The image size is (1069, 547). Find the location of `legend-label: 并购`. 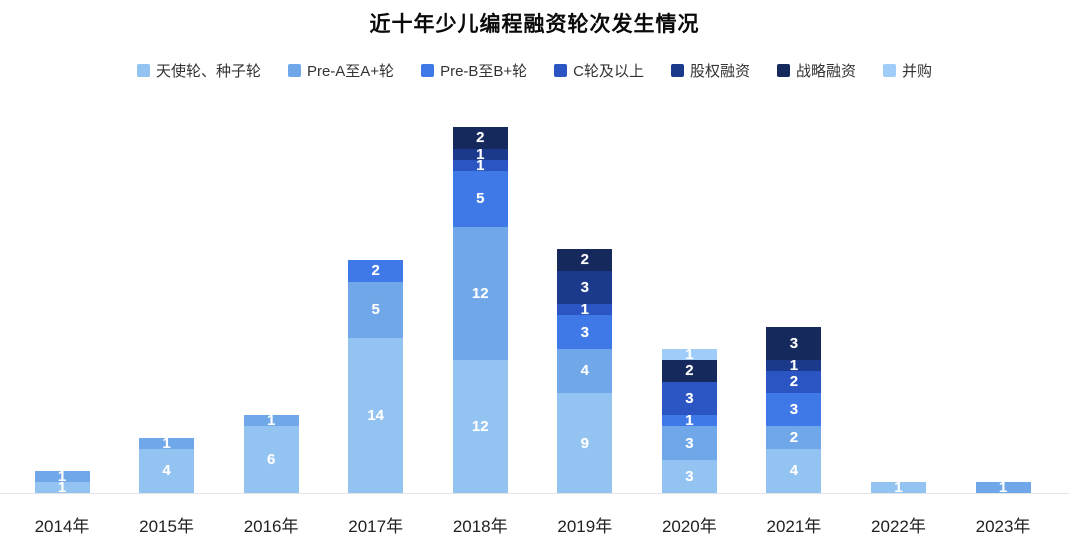

legend-label: 并购 is located at coordinates (917, 71).